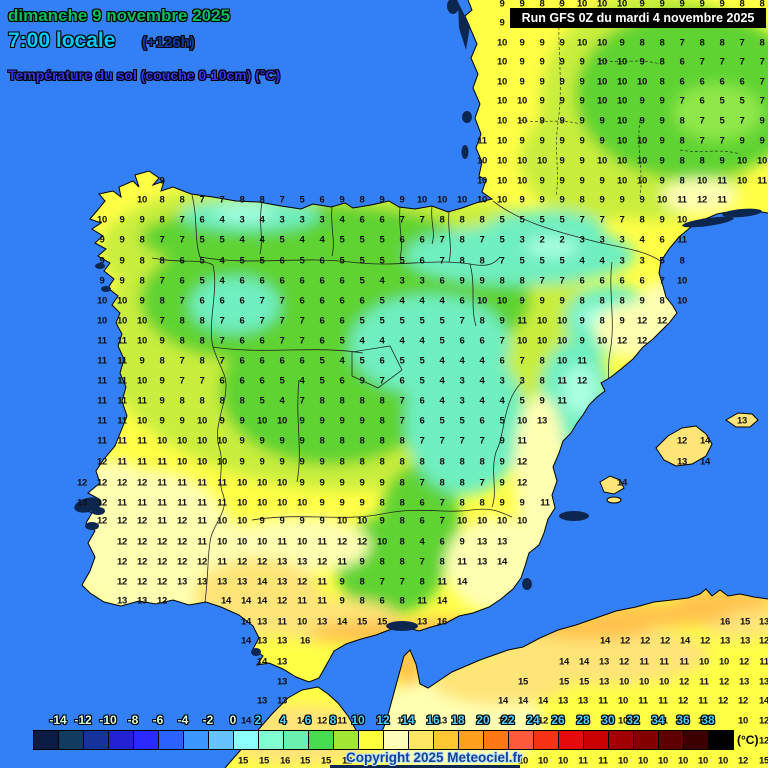  Describe the element at coordinates (608, 720) in the screenshot. I see `legend-label: 30` at that location.